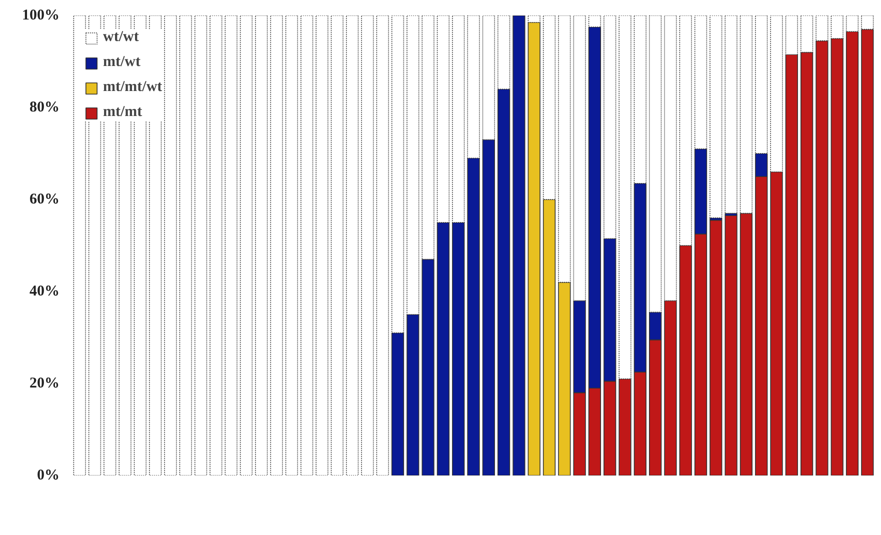  What do you see at coordinates (45, 292) in the screenshot?
I see `y-tick-label: 40%` at bounding box center [45, 292].